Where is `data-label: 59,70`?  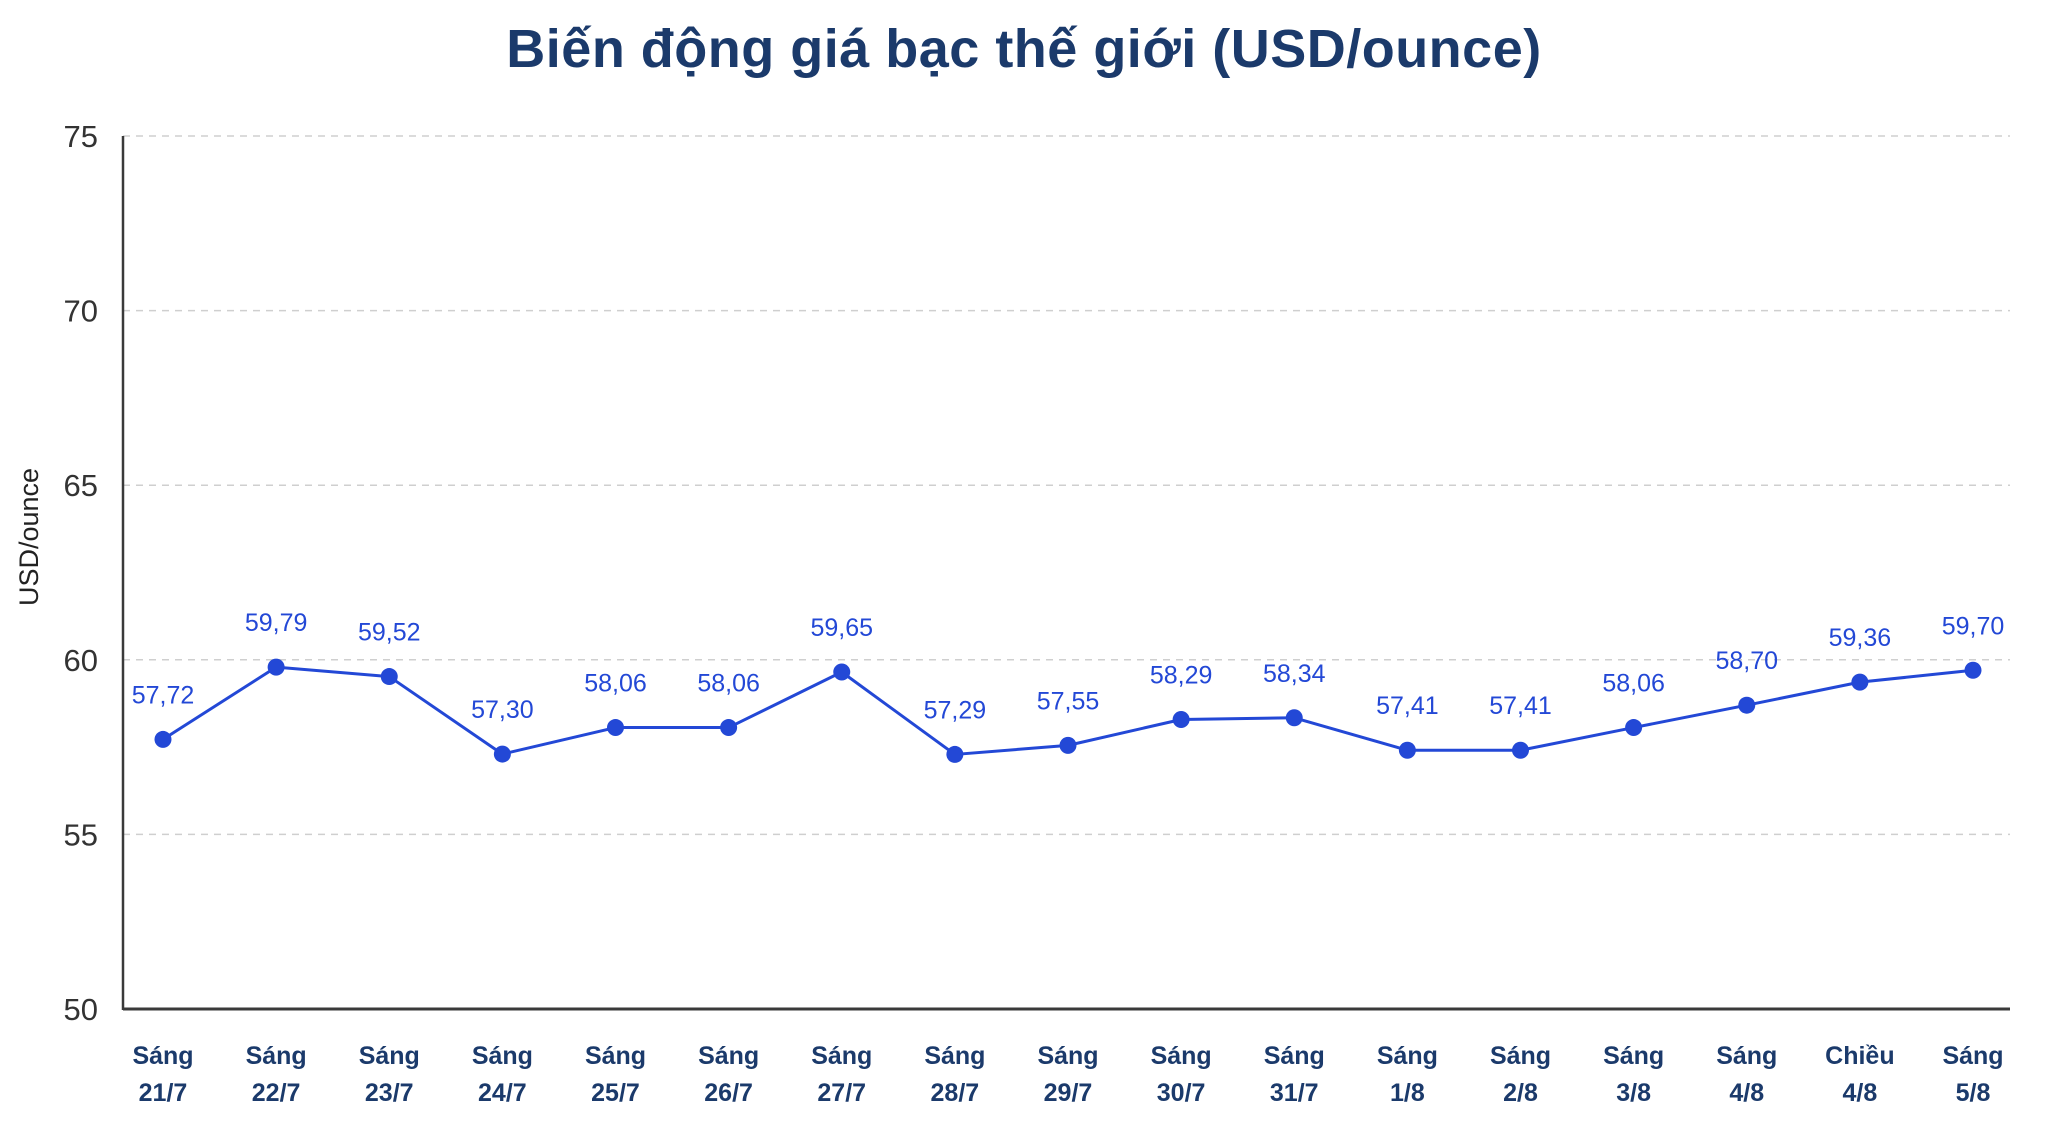
data-label: 59,70 is located at coordinates (1973, 626).